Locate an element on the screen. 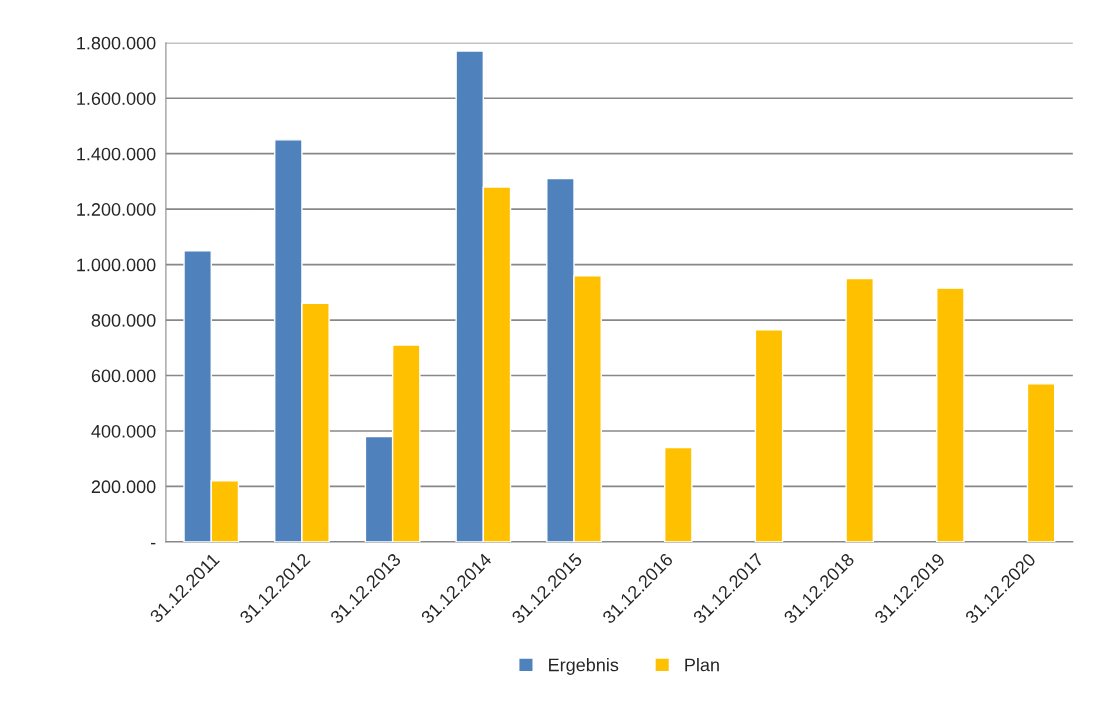  y-tick-label: 400.000 is located at coordinates (123, 431).